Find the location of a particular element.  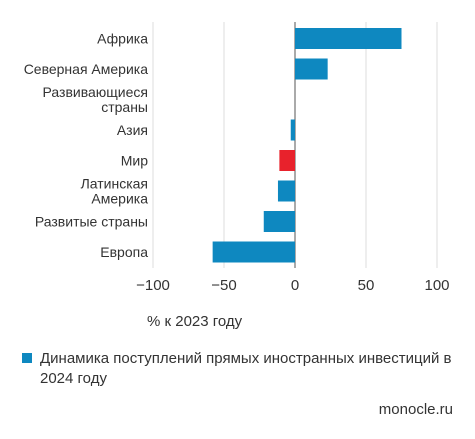

category-label-line: Америка is located at coordinates (119, 199).